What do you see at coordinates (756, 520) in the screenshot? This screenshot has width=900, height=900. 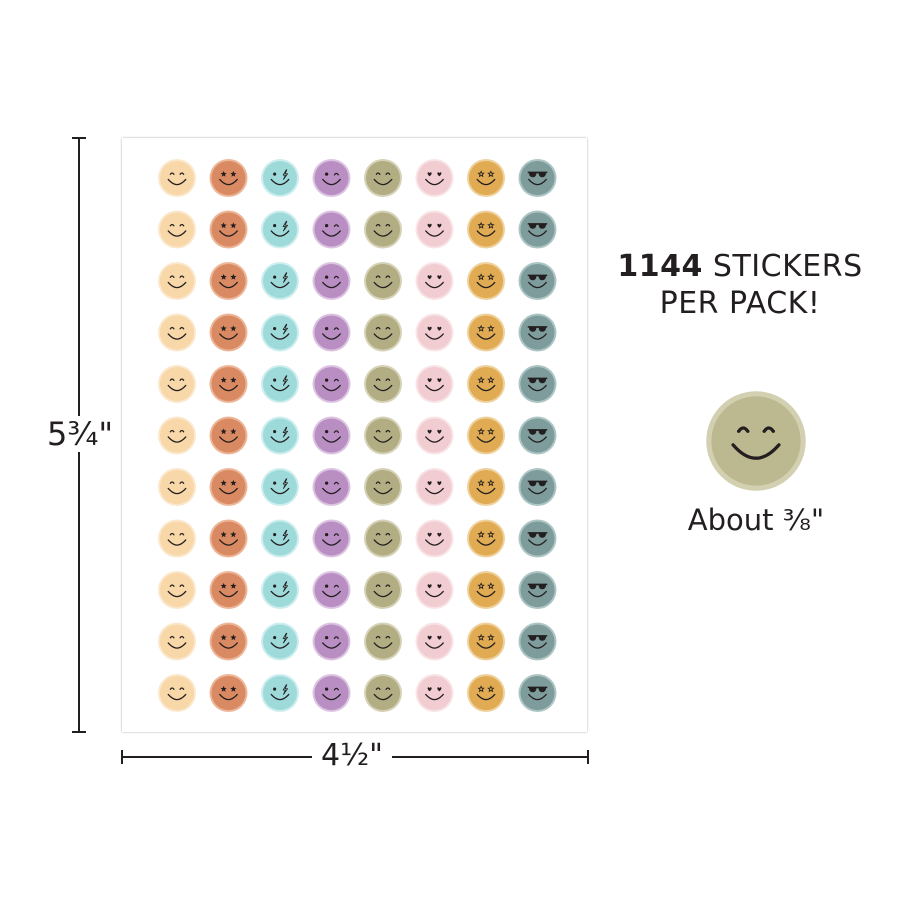 I see `sticker-size-label: About ³⁄₈"` at bounding box center [756, 520].